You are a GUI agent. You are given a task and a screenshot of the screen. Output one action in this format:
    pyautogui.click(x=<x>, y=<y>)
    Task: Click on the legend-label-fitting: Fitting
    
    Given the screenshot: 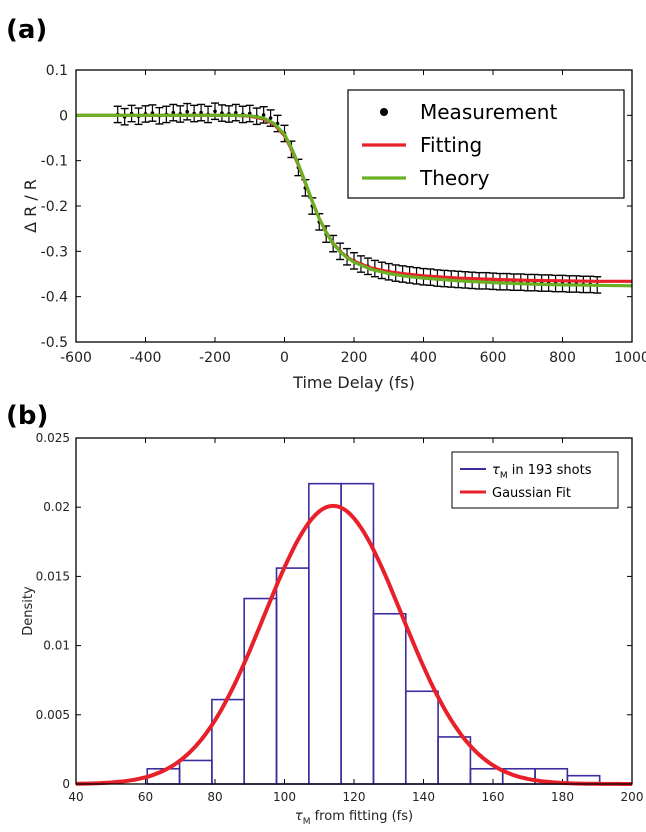 What is the action you would take?
    pyautogui.click(x=451, y=145)
    